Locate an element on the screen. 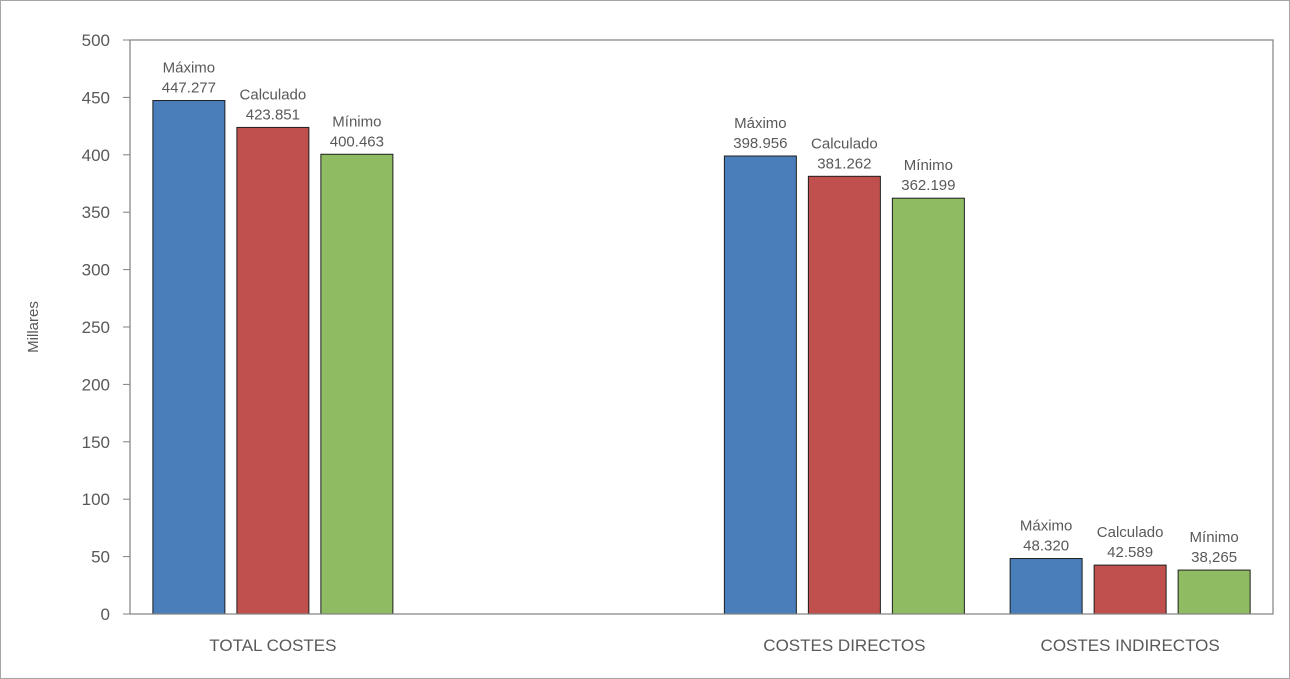 This screenshot has height=679, width=1290. y-axis-title: Millares is located at coordinates (33, 327).